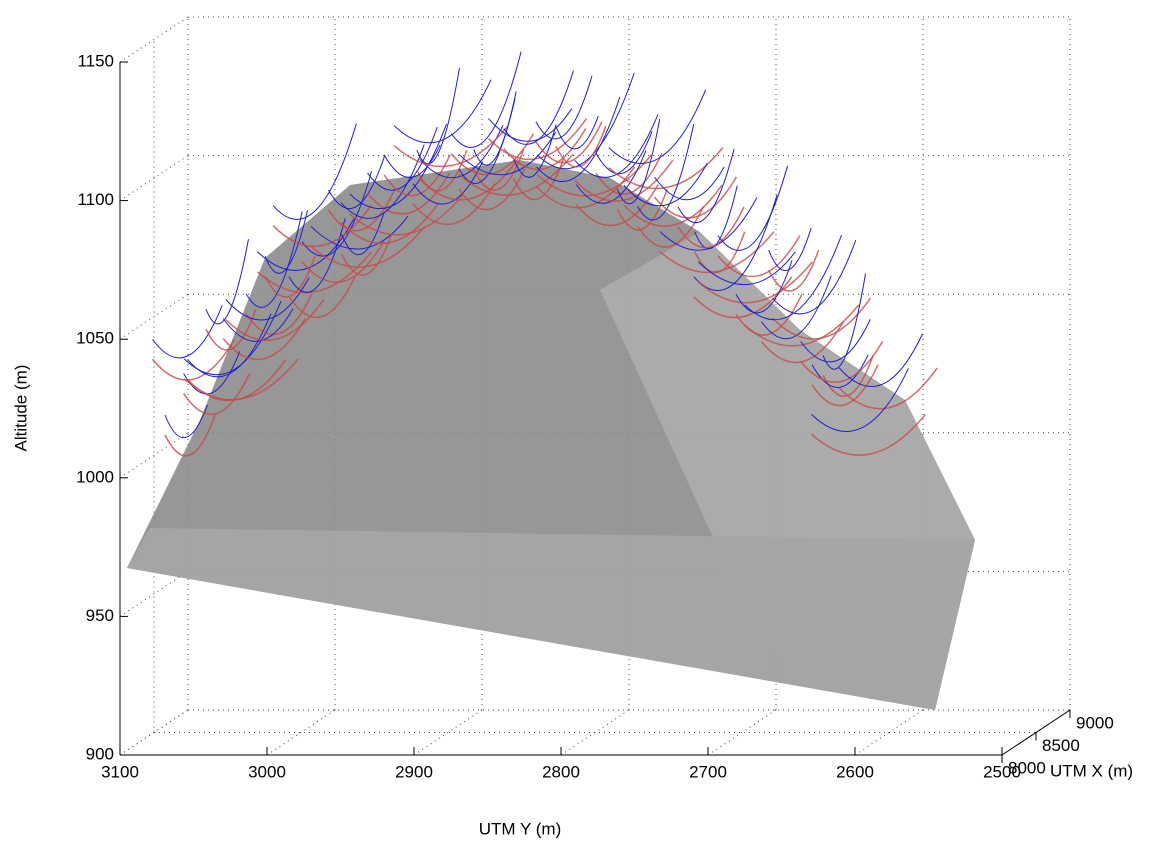 The width and height of the screenshot is (1166, 849). Describe the element at coordinates (1002, 771) in the screenshot. I see `y-tick-label: 2500` at that location.